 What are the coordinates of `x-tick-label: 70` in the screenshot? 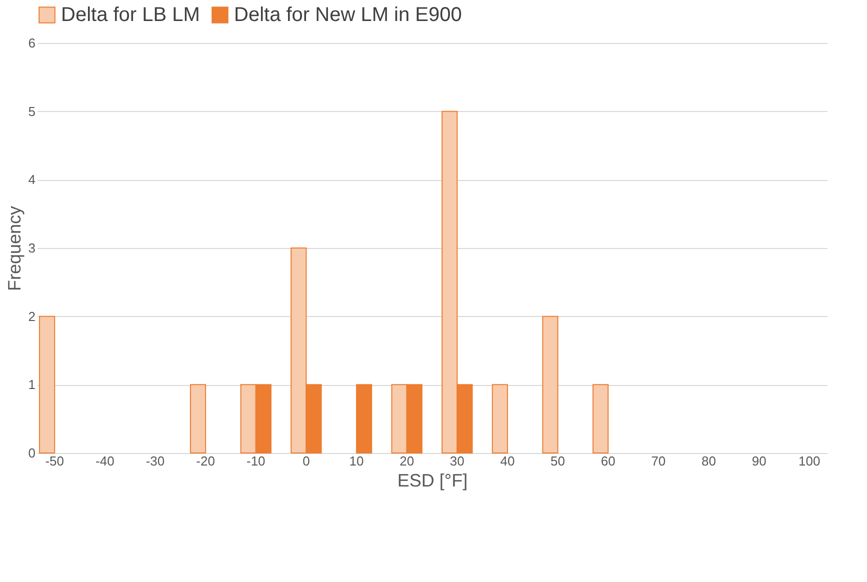 It's located at (658, 461).